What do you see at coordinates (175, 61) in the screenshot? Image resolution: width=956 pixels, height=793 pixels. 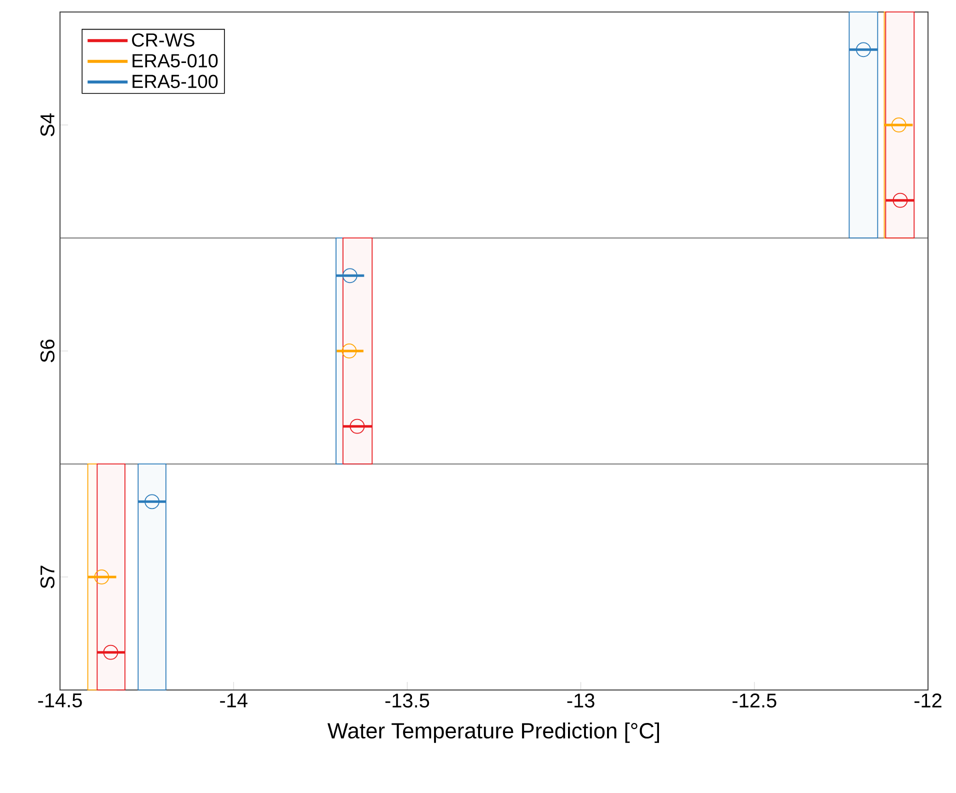 I see `legend-label: ERA5-010` at bounding box center [175, 61].